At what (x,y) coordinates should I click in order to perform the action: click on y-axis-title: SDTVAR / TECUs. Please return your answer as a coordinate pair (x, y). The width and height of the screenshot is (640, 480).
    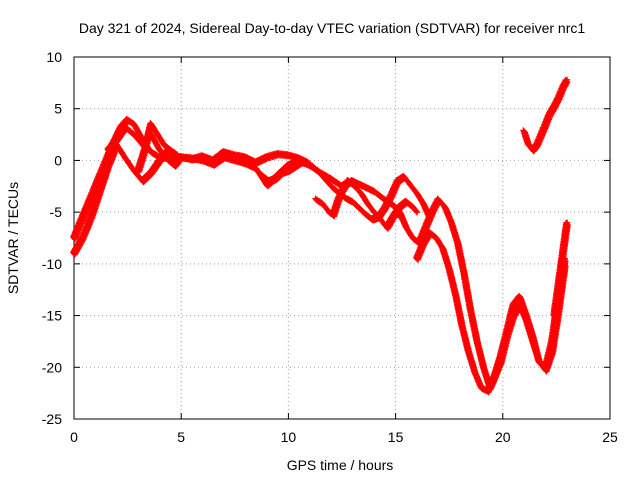
    Looking at the image, I should click on (13, 238).